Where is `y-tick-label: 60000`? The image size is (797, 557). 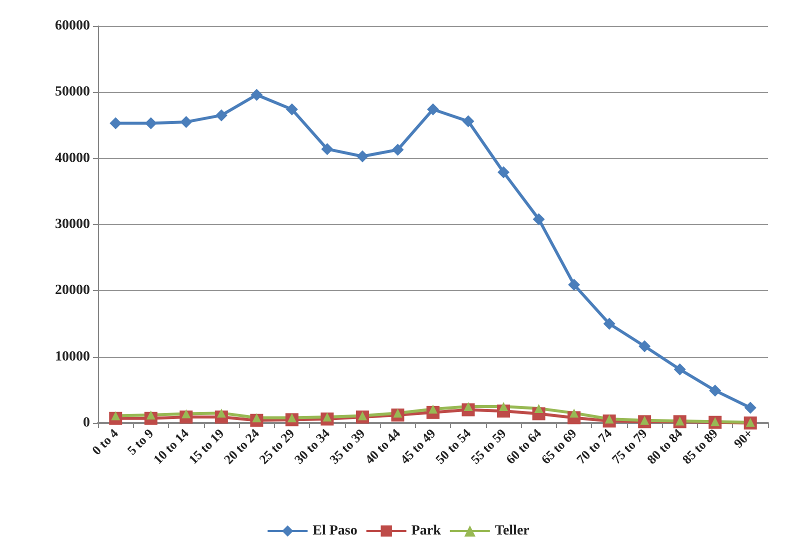 y-tick-label: 60000 is located at coordinates (72, 26).